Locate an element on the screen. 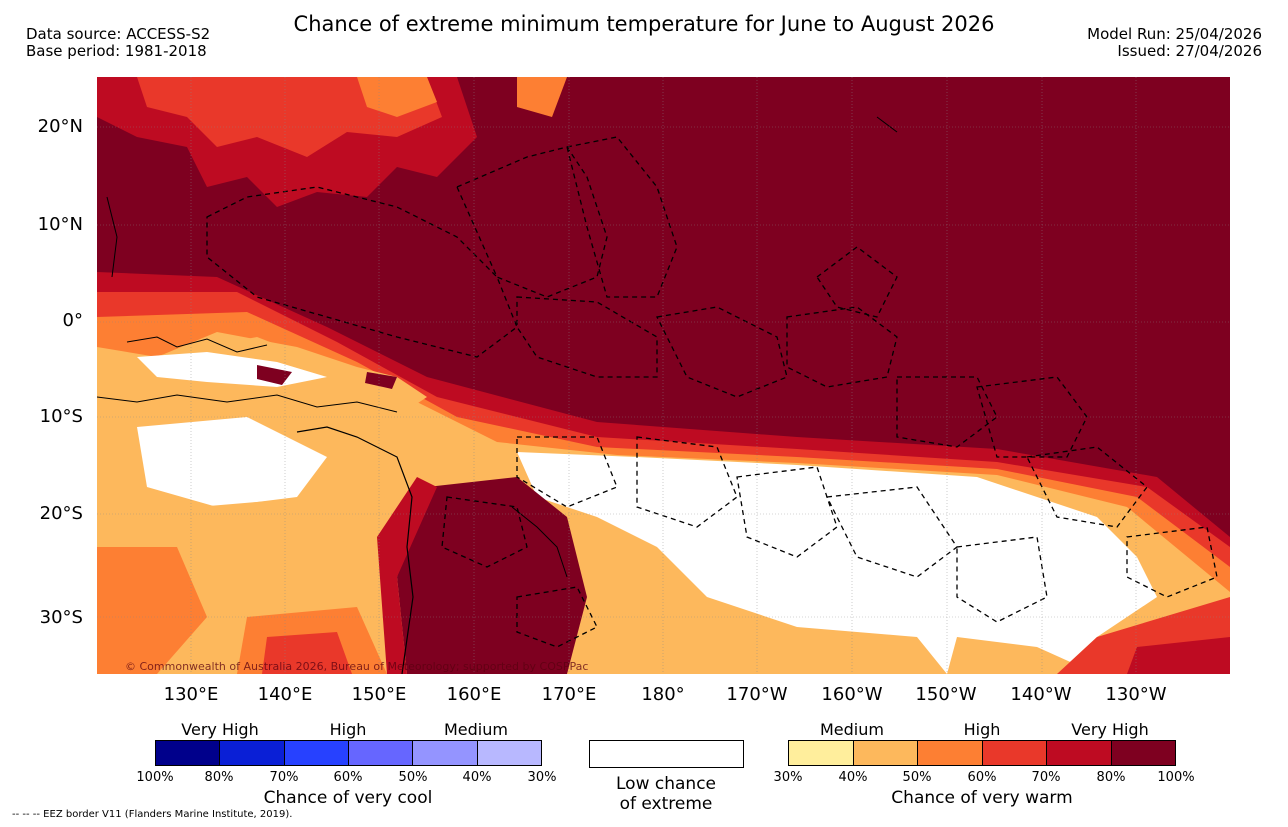 This screenshot has width=1288, height=827. warm-tick: 60% is located at coordinates (982, 777).